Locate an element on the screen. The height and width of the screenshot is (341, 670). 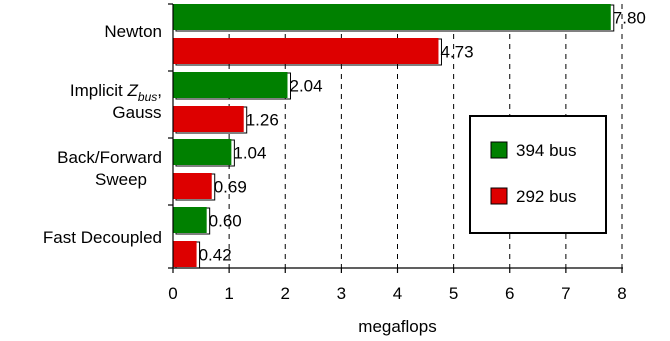
x-tick-label-4: 4 is located at coordinates (397, 293).